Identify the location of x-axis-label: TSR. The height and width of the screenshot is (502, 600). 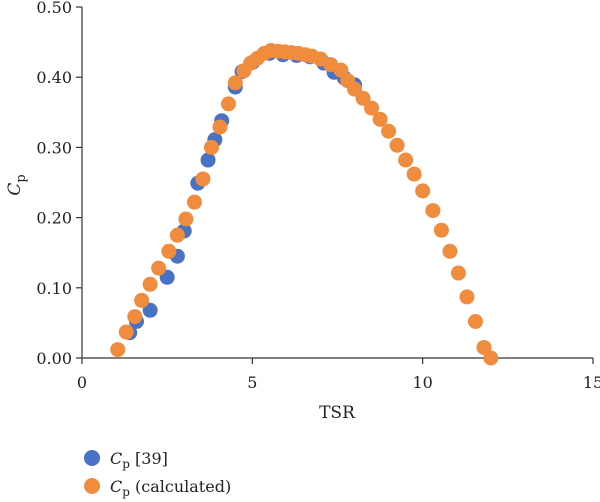
(337, 413).